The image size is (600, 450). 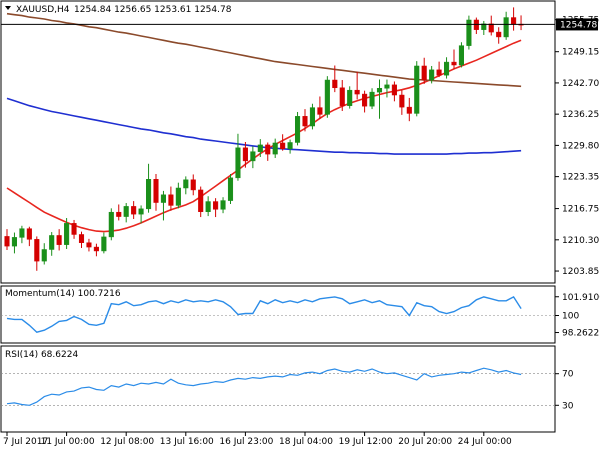 I want to click on momentum-panel, so click(x=278, y=314).